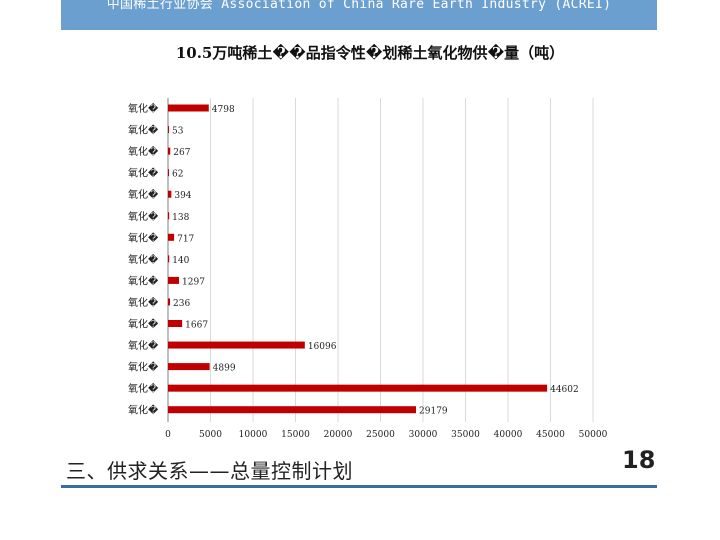 Image resolution: width=720 pixels, height=540 pixels. What do you see at coordinates (180, 261) in the screenshot?
I see `data-label: 140` at bounding box center [180, 261].